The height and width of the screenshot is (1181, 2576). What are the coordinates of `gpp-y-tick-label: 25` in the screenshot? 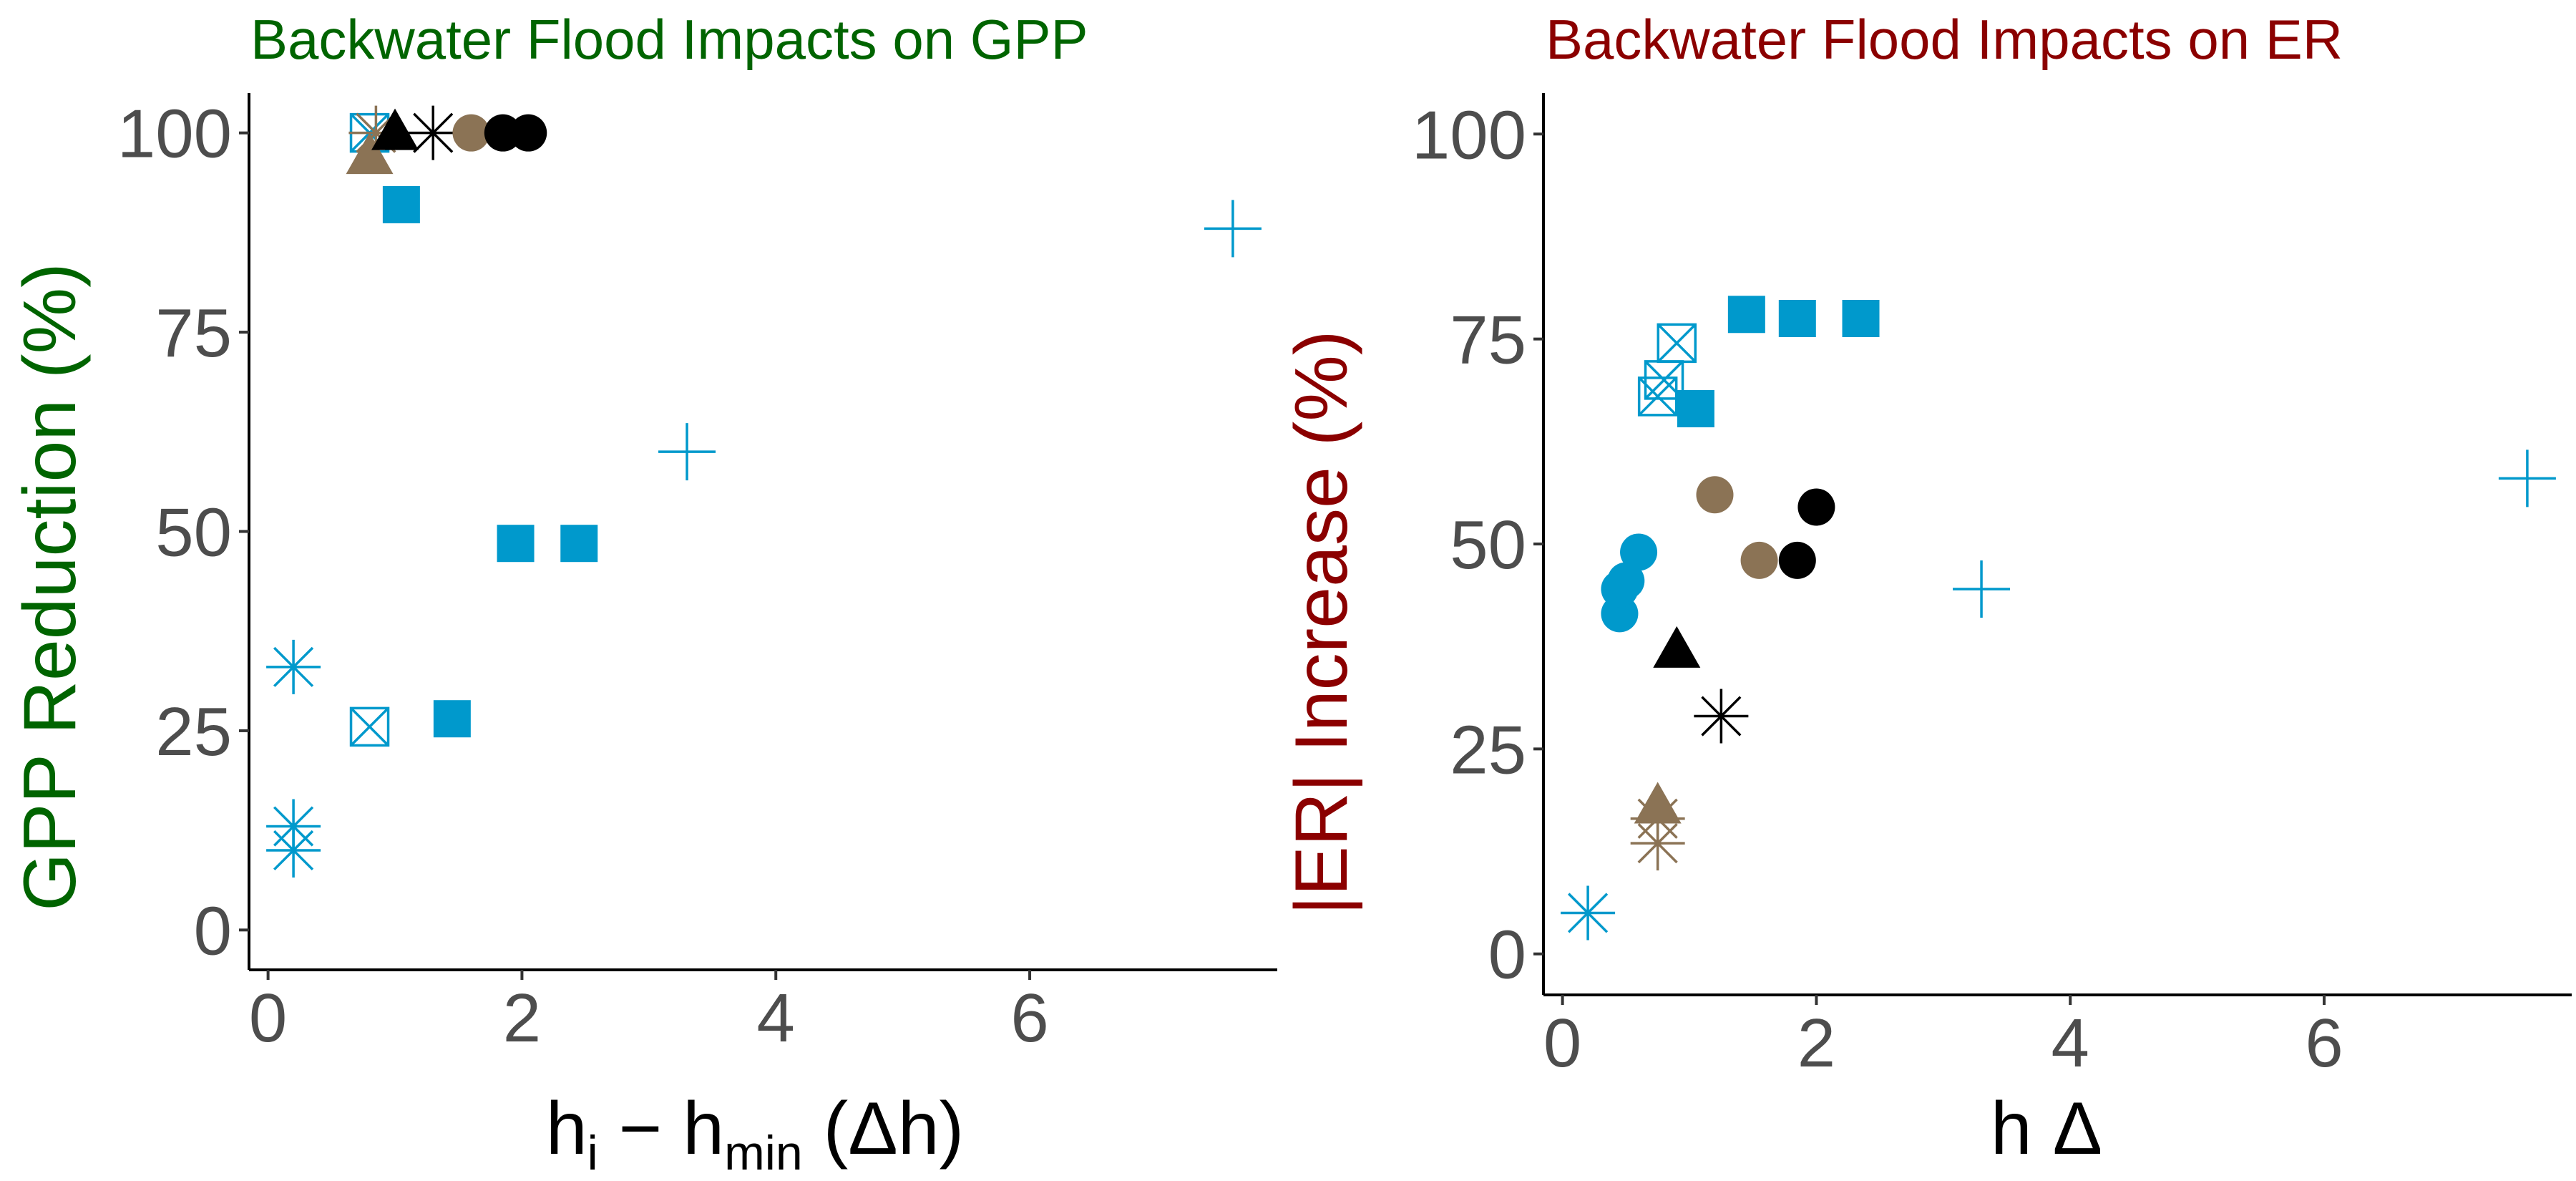 It's located at (193, 732).